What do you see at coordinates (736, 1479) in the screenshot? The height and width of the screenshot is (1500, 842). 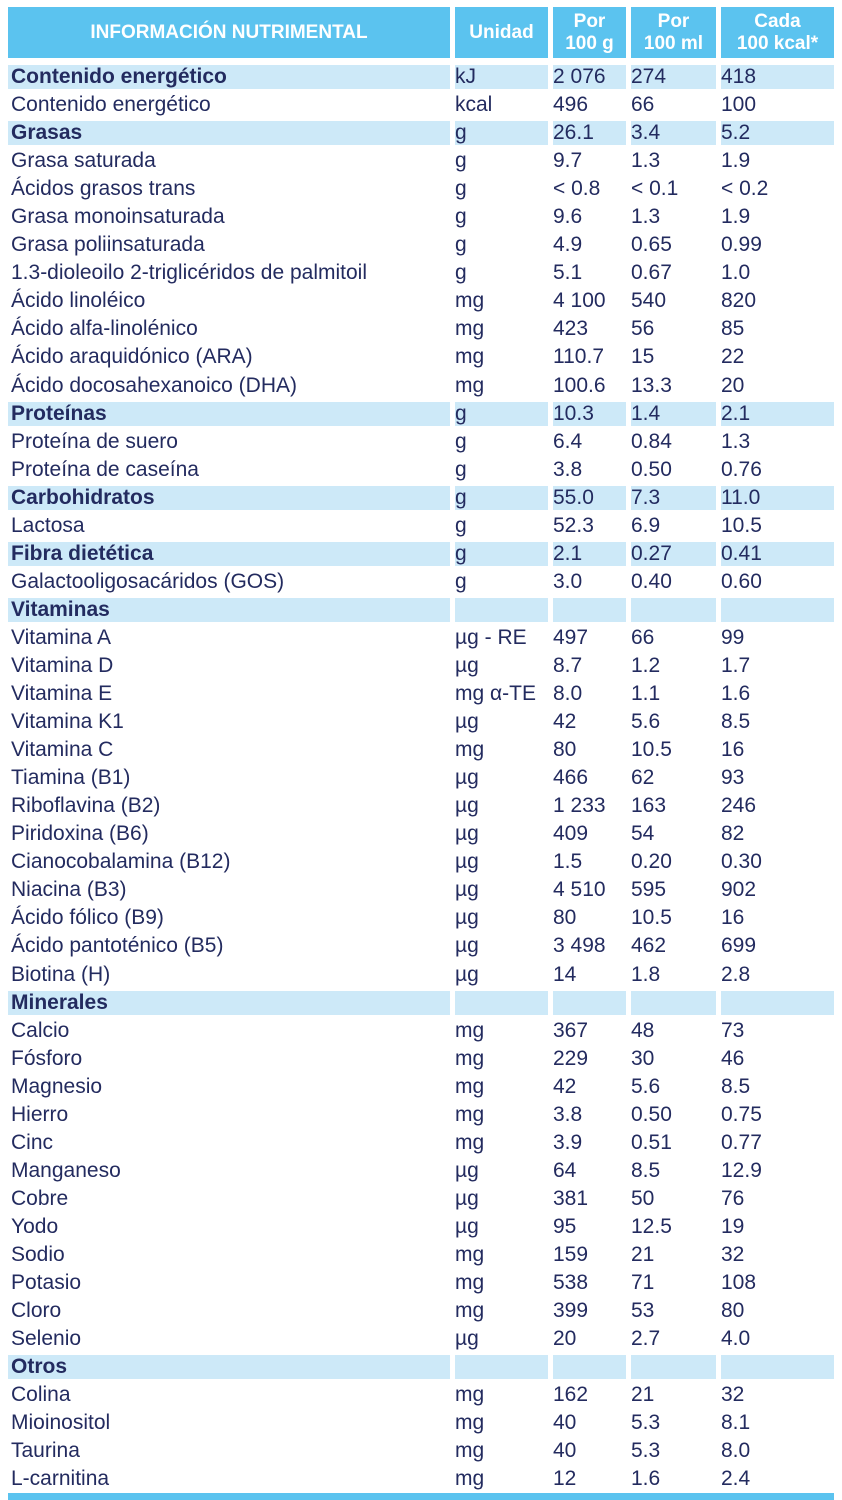 I see `per-100kcal-cell: 2.4` at bounding box center [736, 1479].